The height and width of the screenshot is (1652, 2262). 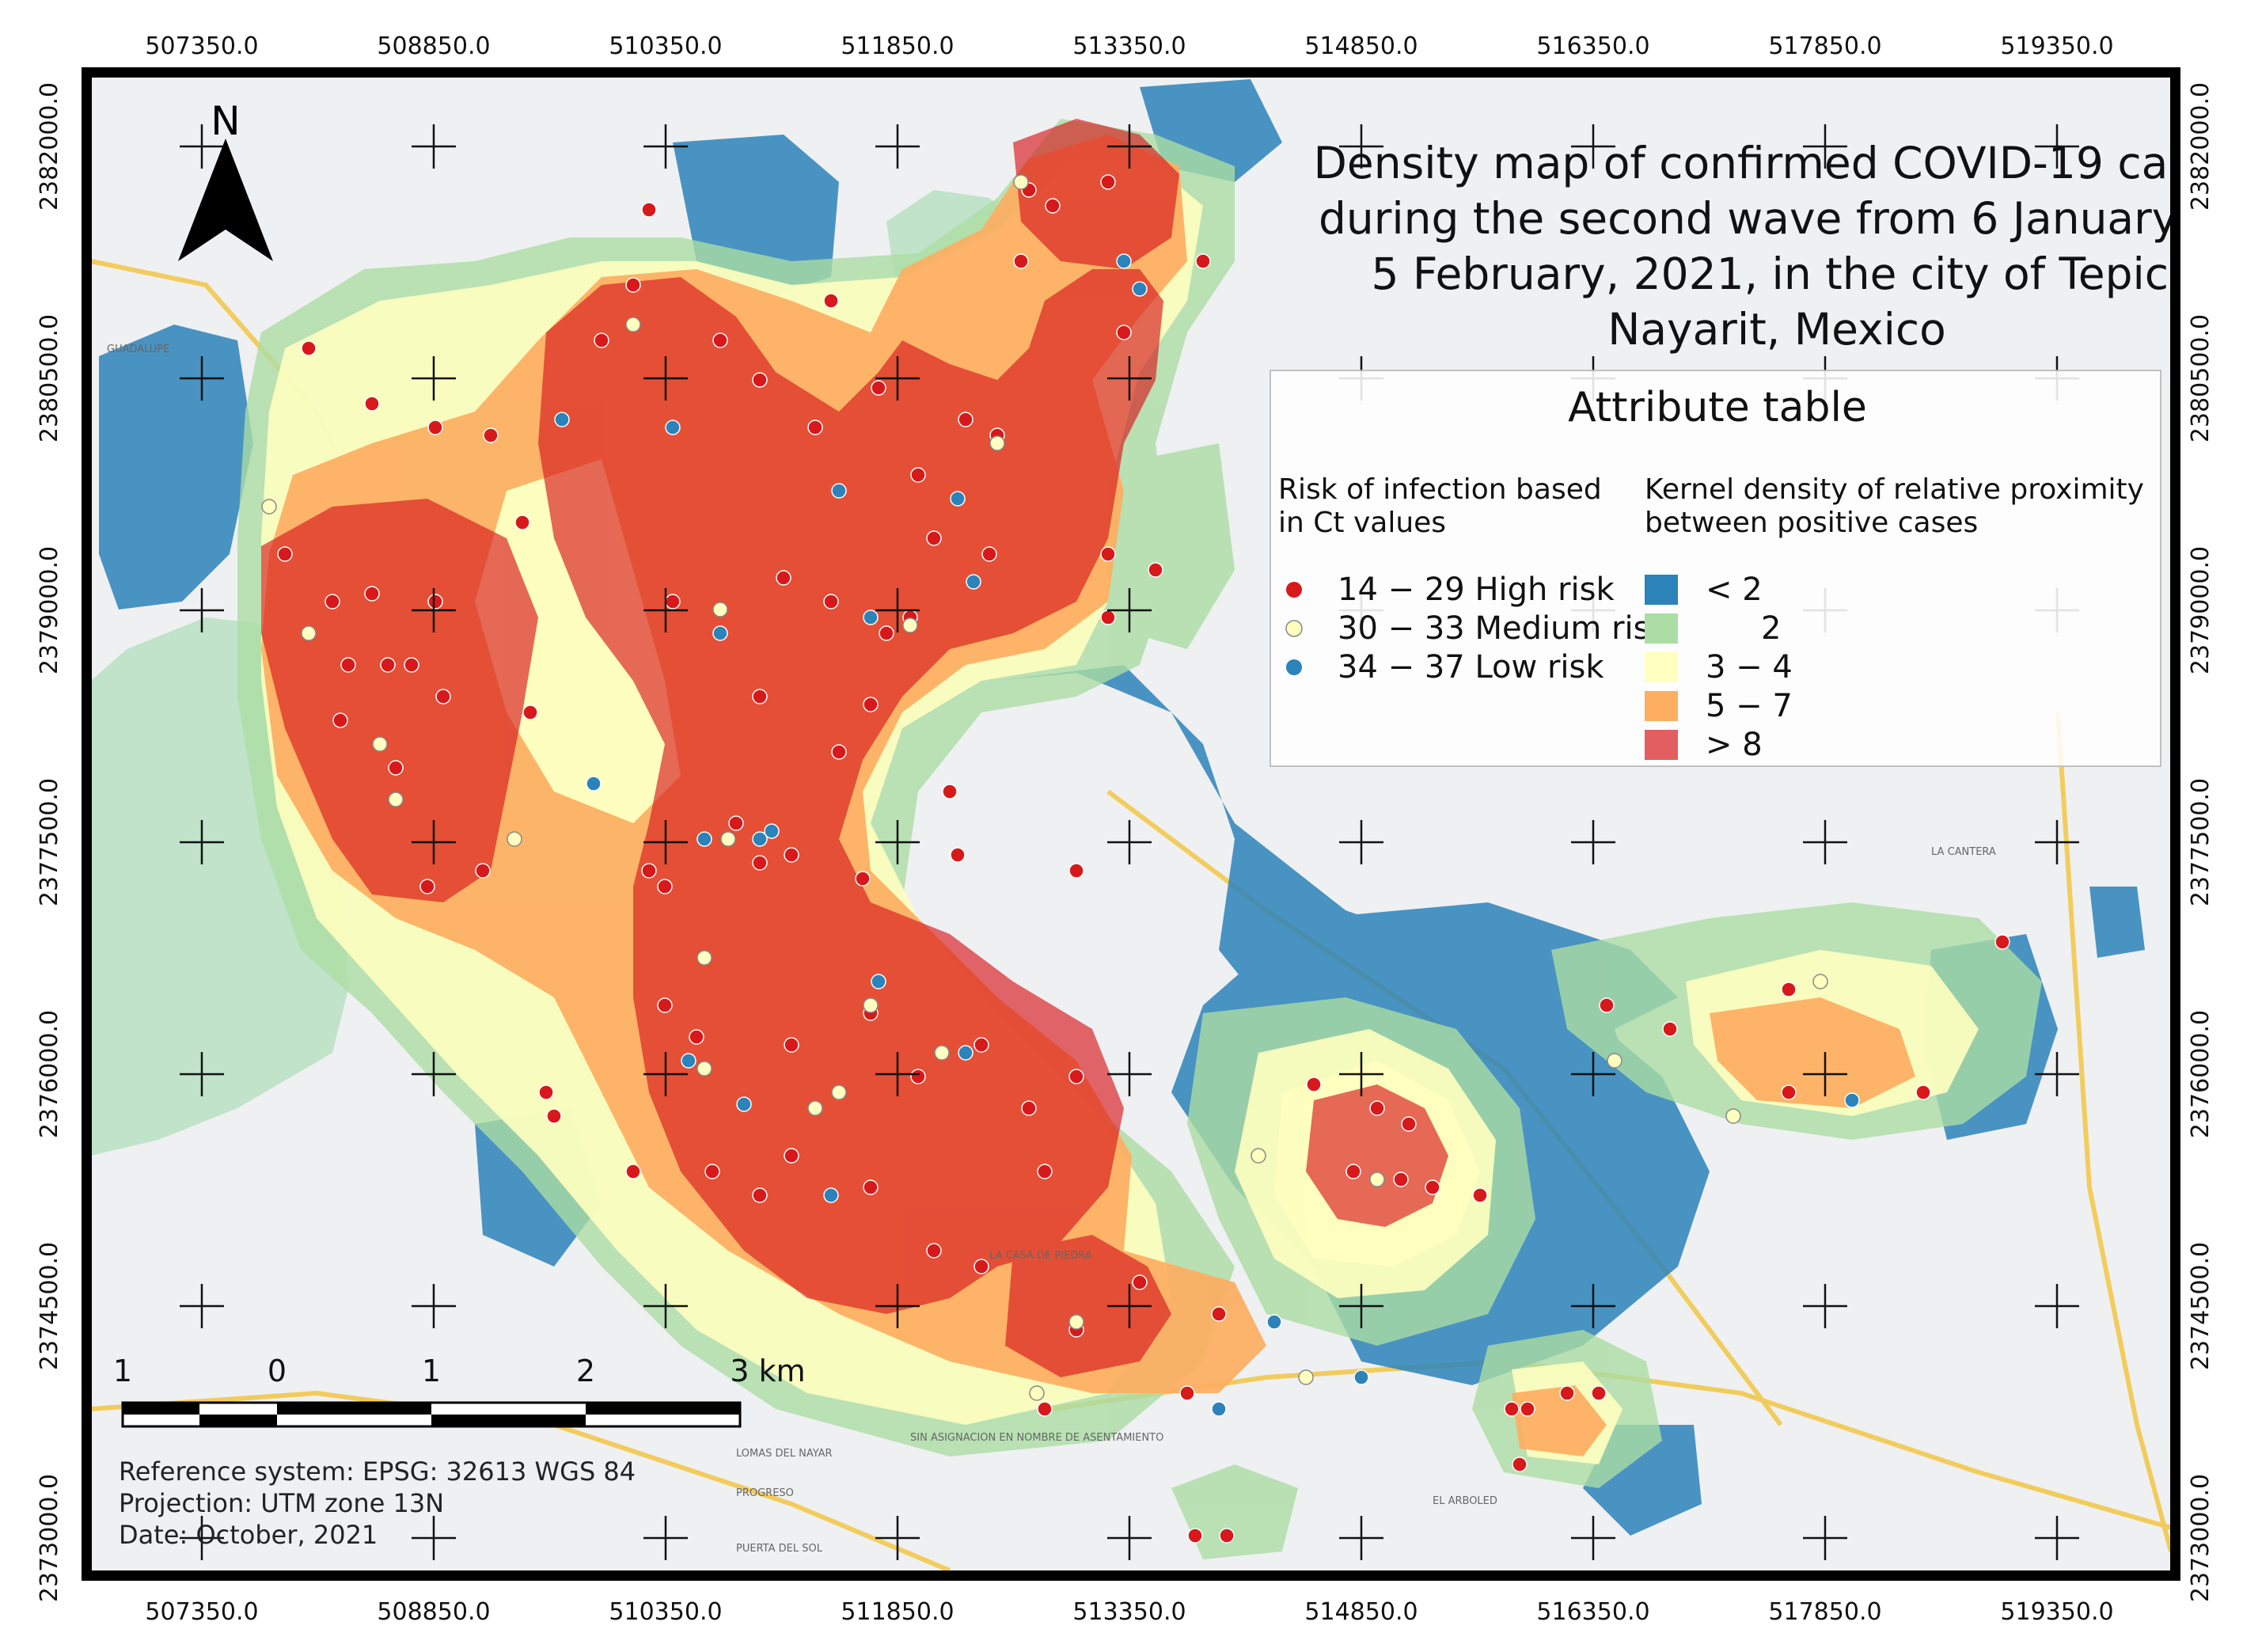 What do you see at coordinates (768, 1371) in the screenshot?
I see `scale-bar-label: 3 km` at bounding box center [768, 1371].